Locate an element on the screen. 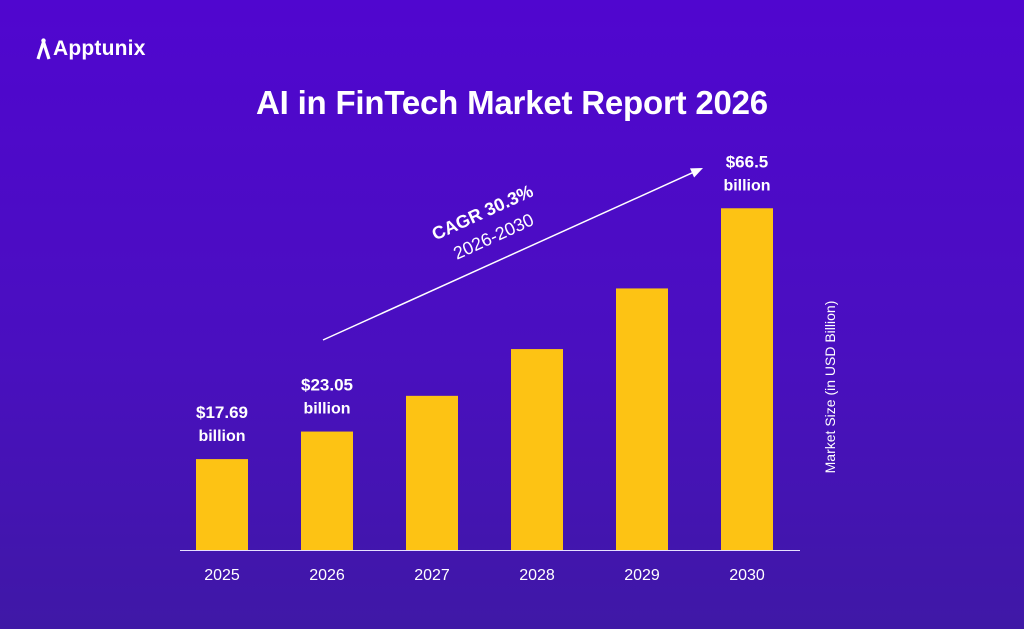  cagr-arrow-head is located at coordinates (696, 173).